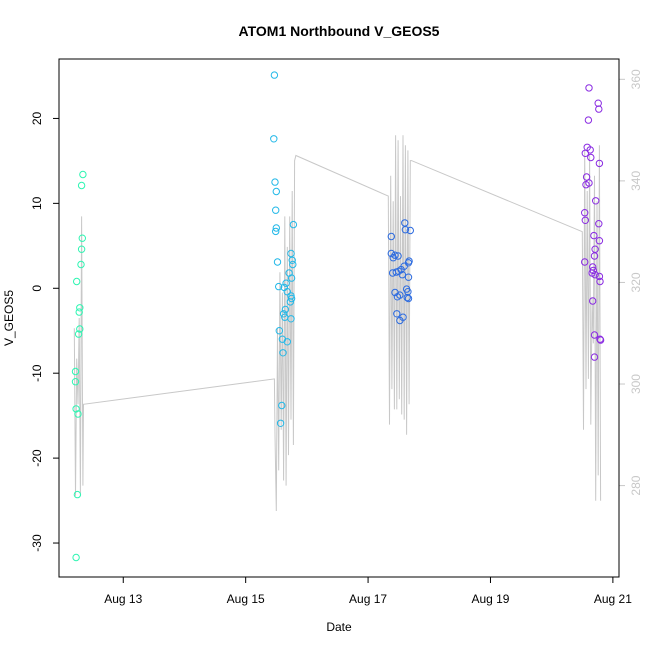 Image resolution: width=650 pixels, height=650 pixels. What do you see at coordinates (37, 458) in the screenshot?
I see `y-tick-label: -20` at bounding box center [37, 458].